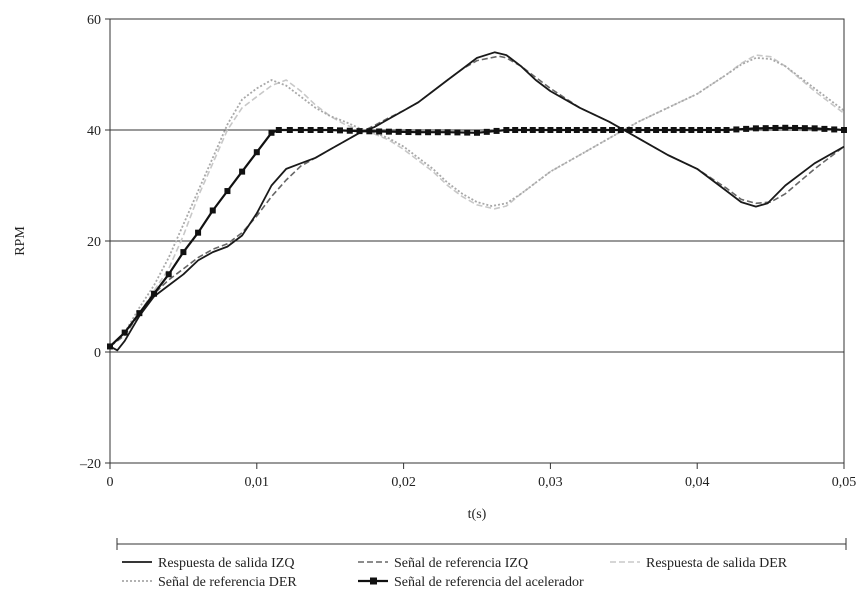 This screenshot has height=597, width=860. Describe the element at coordinates (97, 353) in the screenshot. I see `y-tick-label: 0` at that location.